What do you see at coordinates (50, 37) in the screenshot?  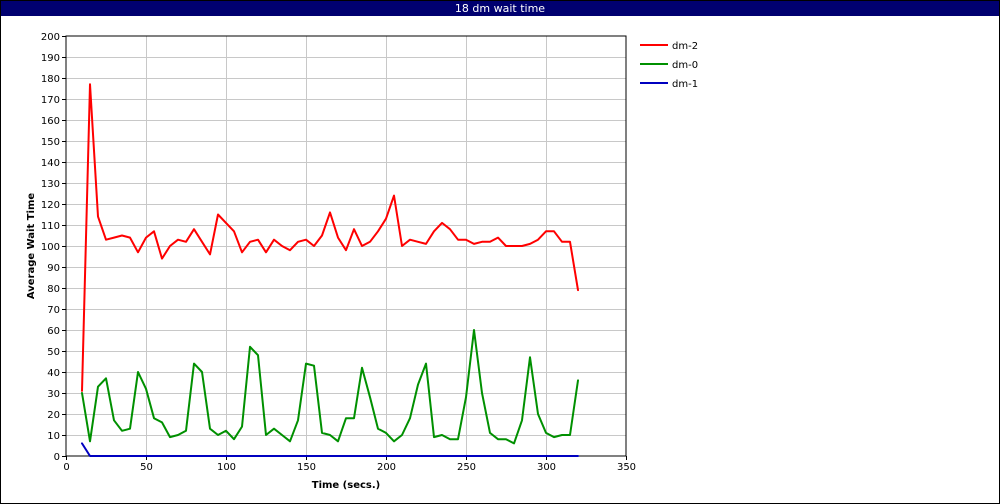 I see `y-tick-label: 200` at bounding box center [50, 37].